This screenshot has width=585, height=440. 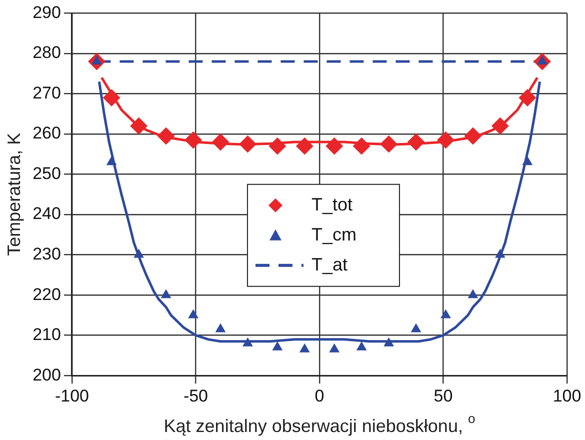 I want to click on y-axis-title: Temperatura, K, so click(x=14, y=194).